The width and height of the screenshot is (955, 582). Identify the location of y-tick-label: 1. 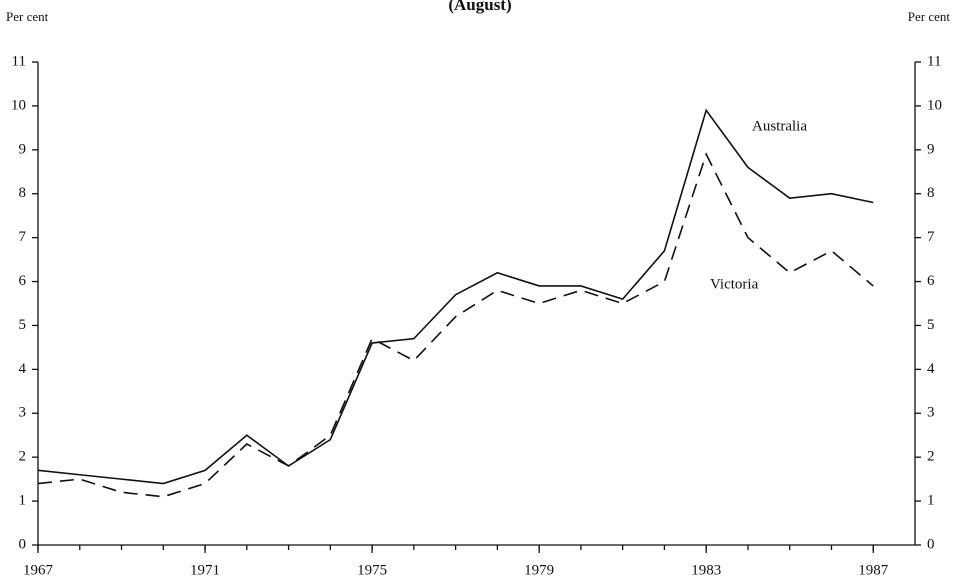
(23, 501).